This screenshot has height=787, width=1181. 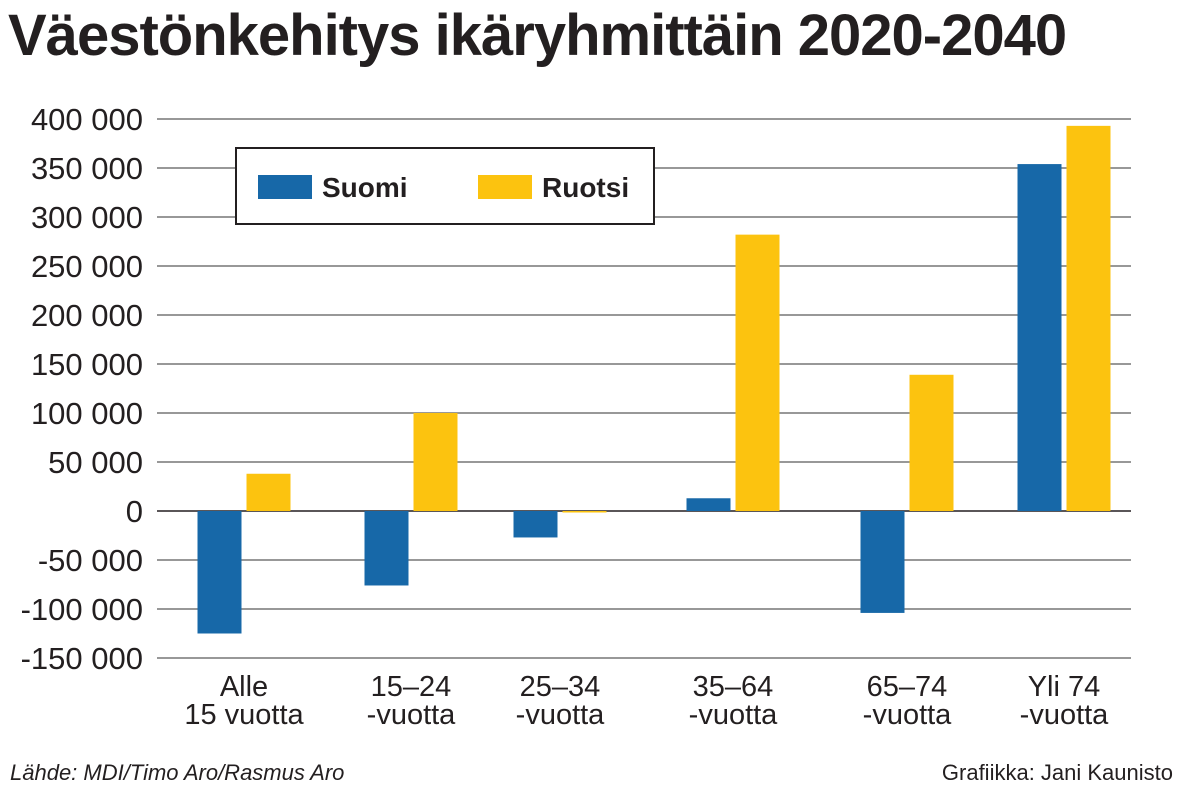 I want to click on chart-title: Väestönkehitys ikäryhmittäin 2020-2040, so click(x=537, y=35).